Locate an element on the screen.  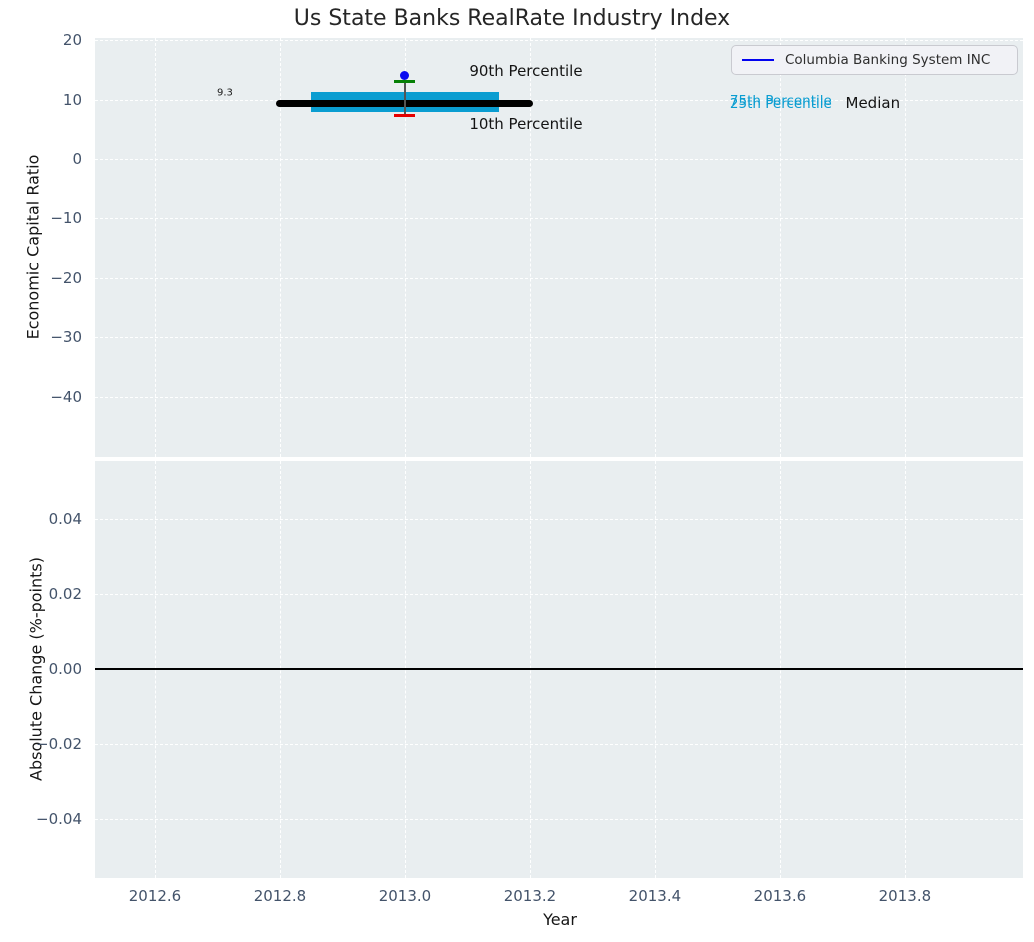
company-point is located at coordinates (405, 75).